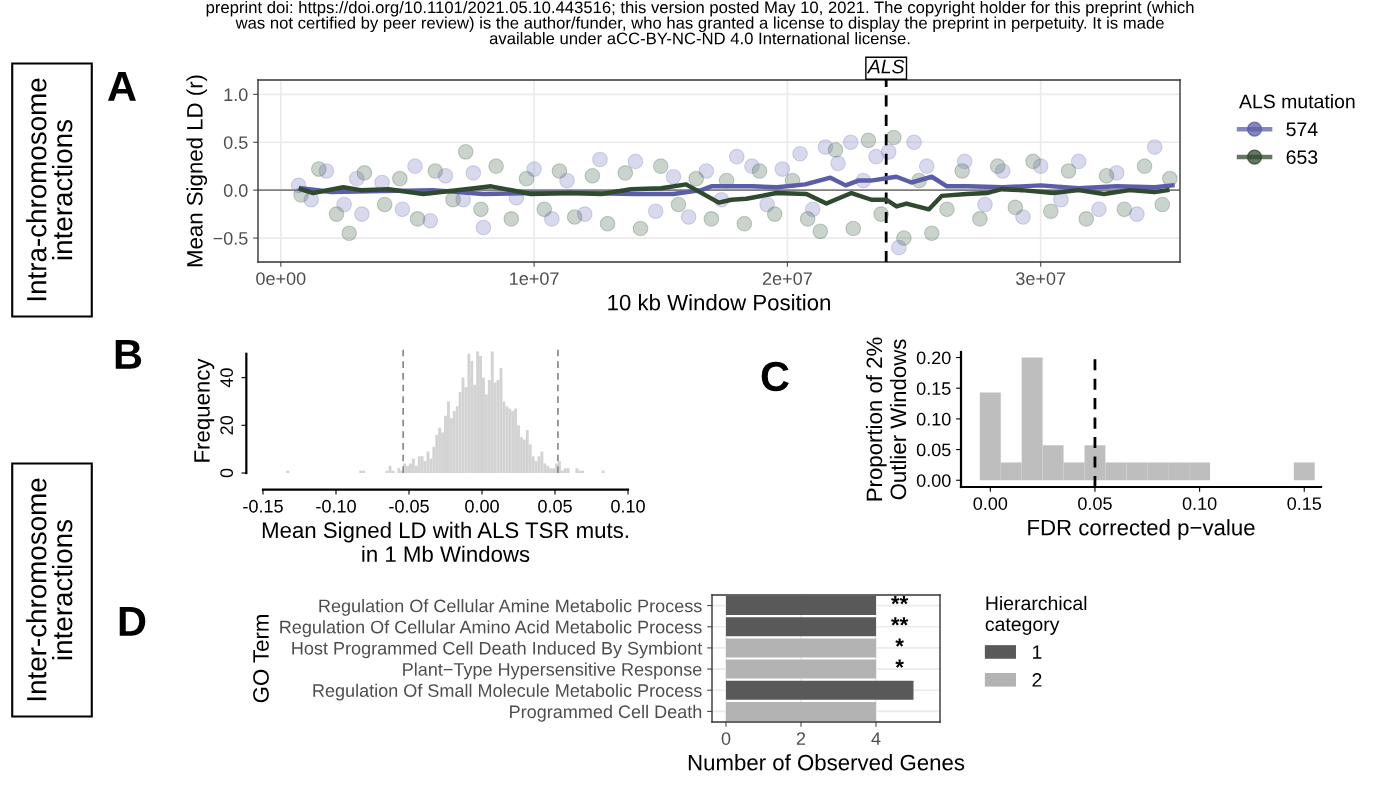 The image size is (1387, 805). What do you see at coordinates (1037, 680) in the screenshot?
I see `legend-label: 2` at bounding box center [1037, 680].